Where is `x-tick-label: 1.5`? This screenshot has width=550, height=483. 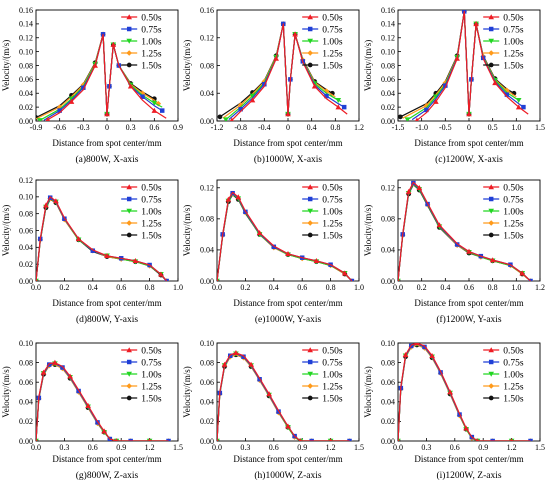 x-tick-label: 1.5 is located at coordinates (540, 447).